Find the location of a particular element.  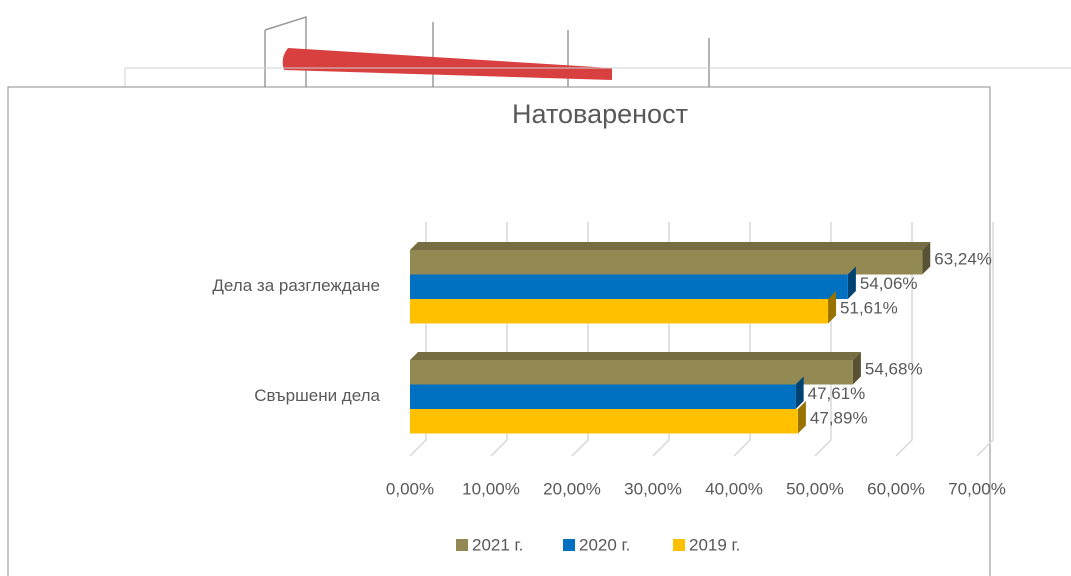

x-tick-label: 50,00% is located at coordinates (815, 488).